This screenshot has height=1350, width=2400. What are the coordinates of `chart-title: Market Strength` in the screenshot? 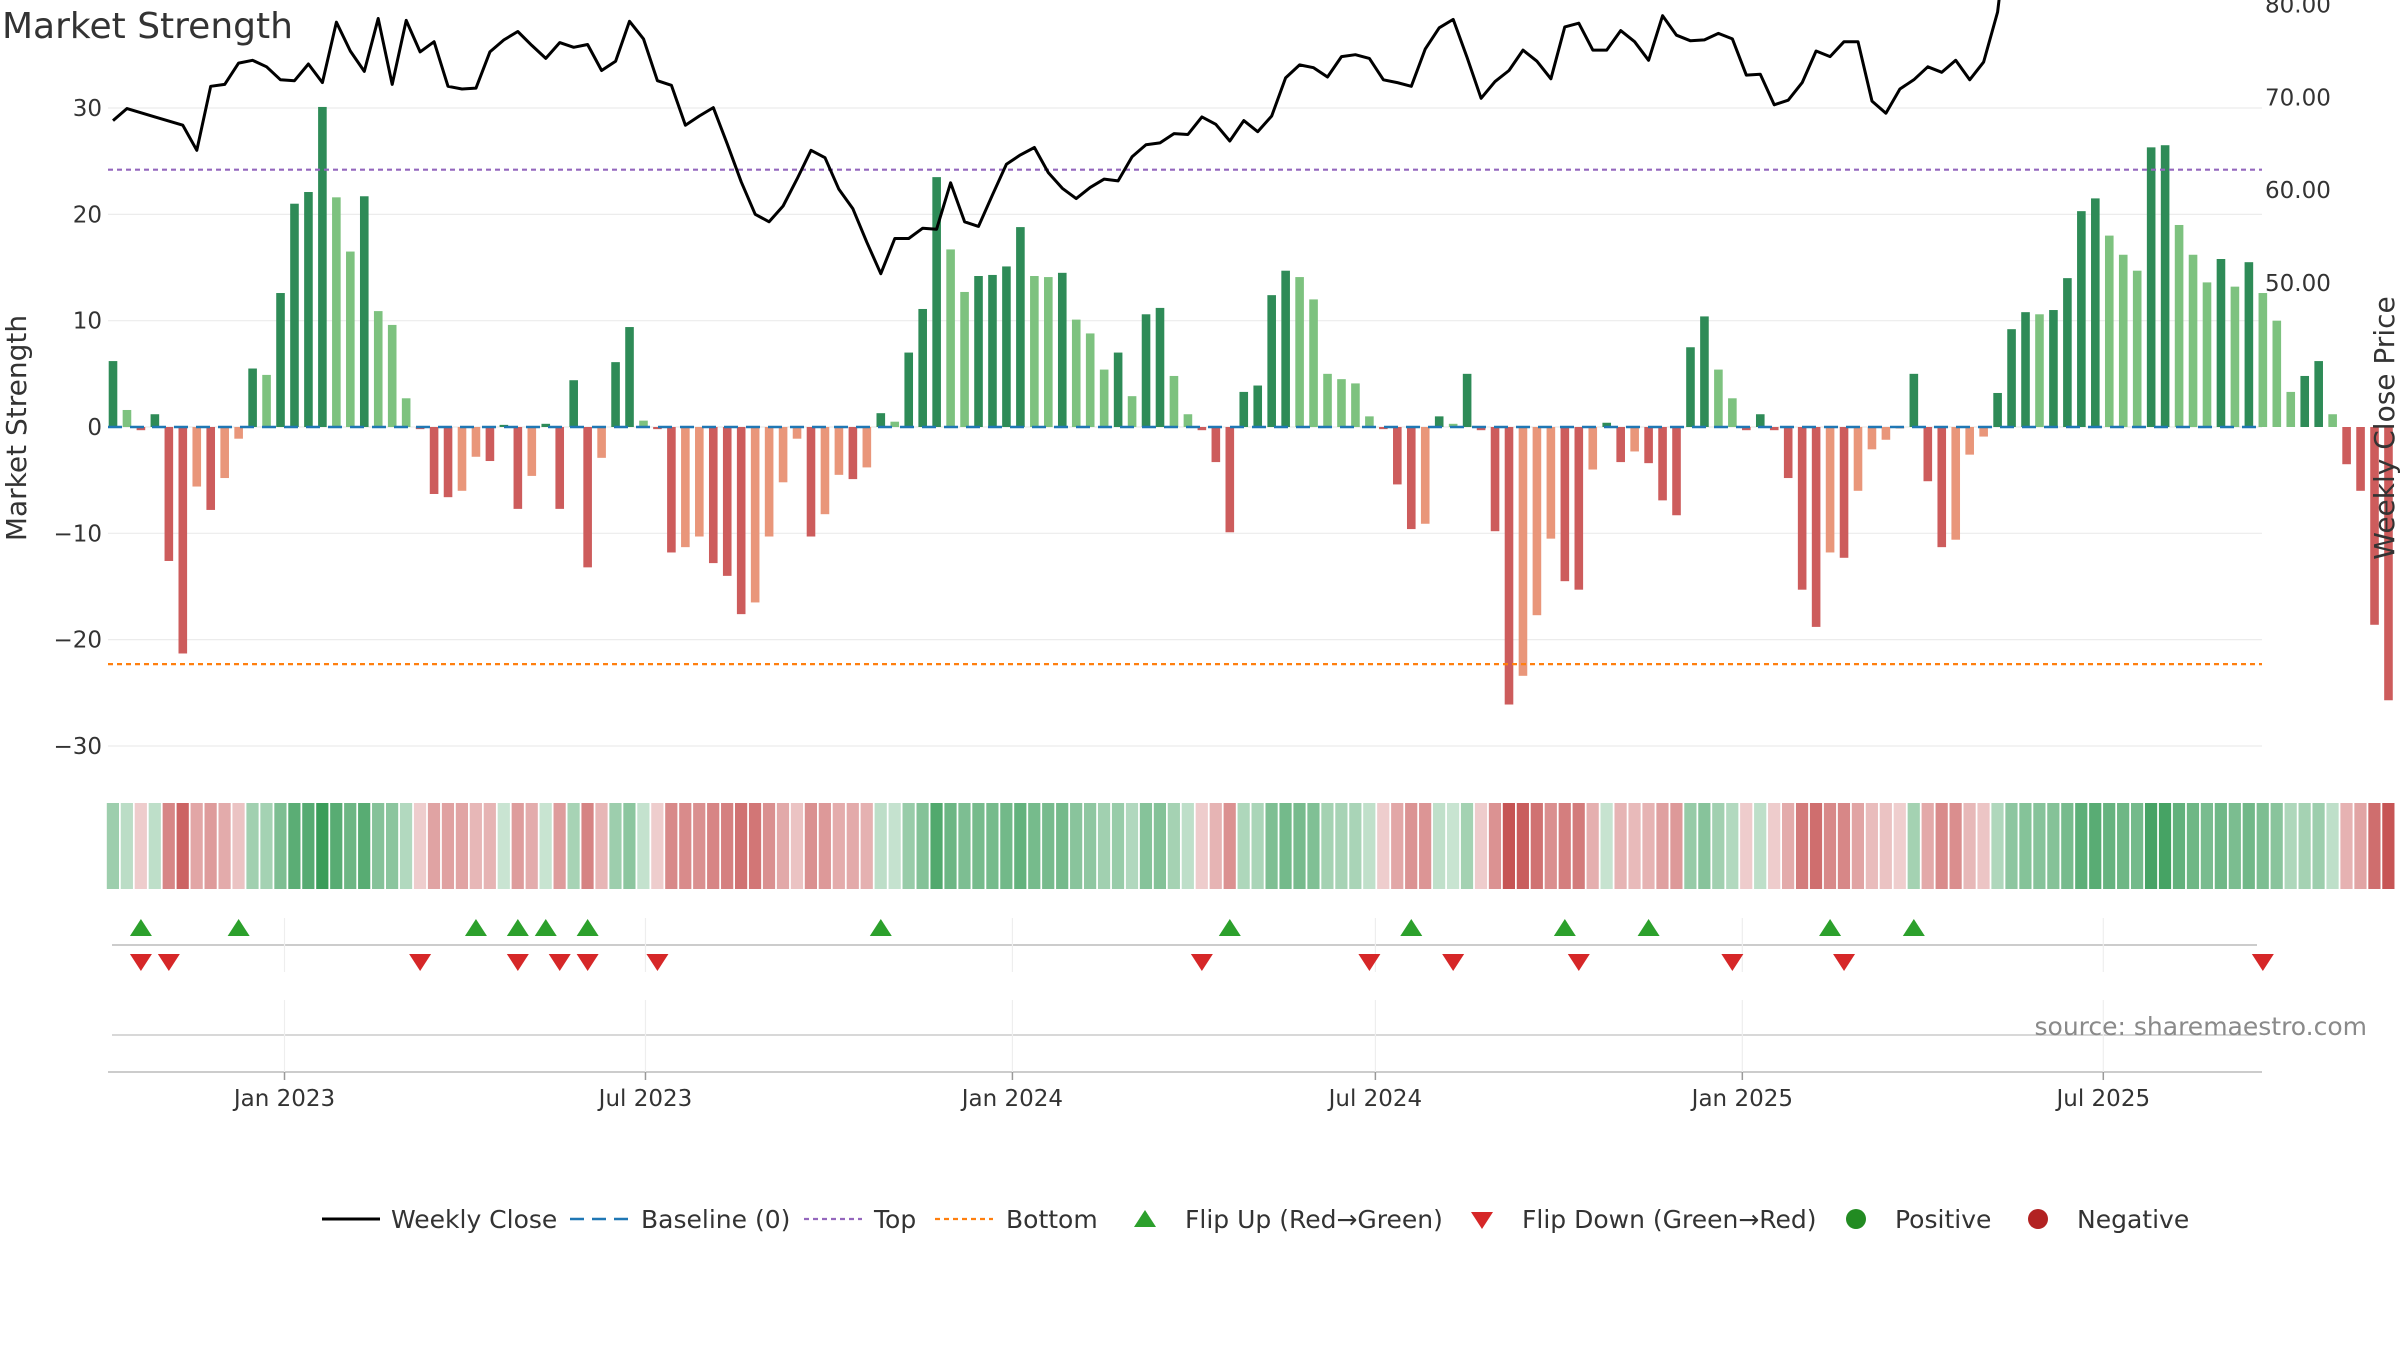 It's located at (147, 26).